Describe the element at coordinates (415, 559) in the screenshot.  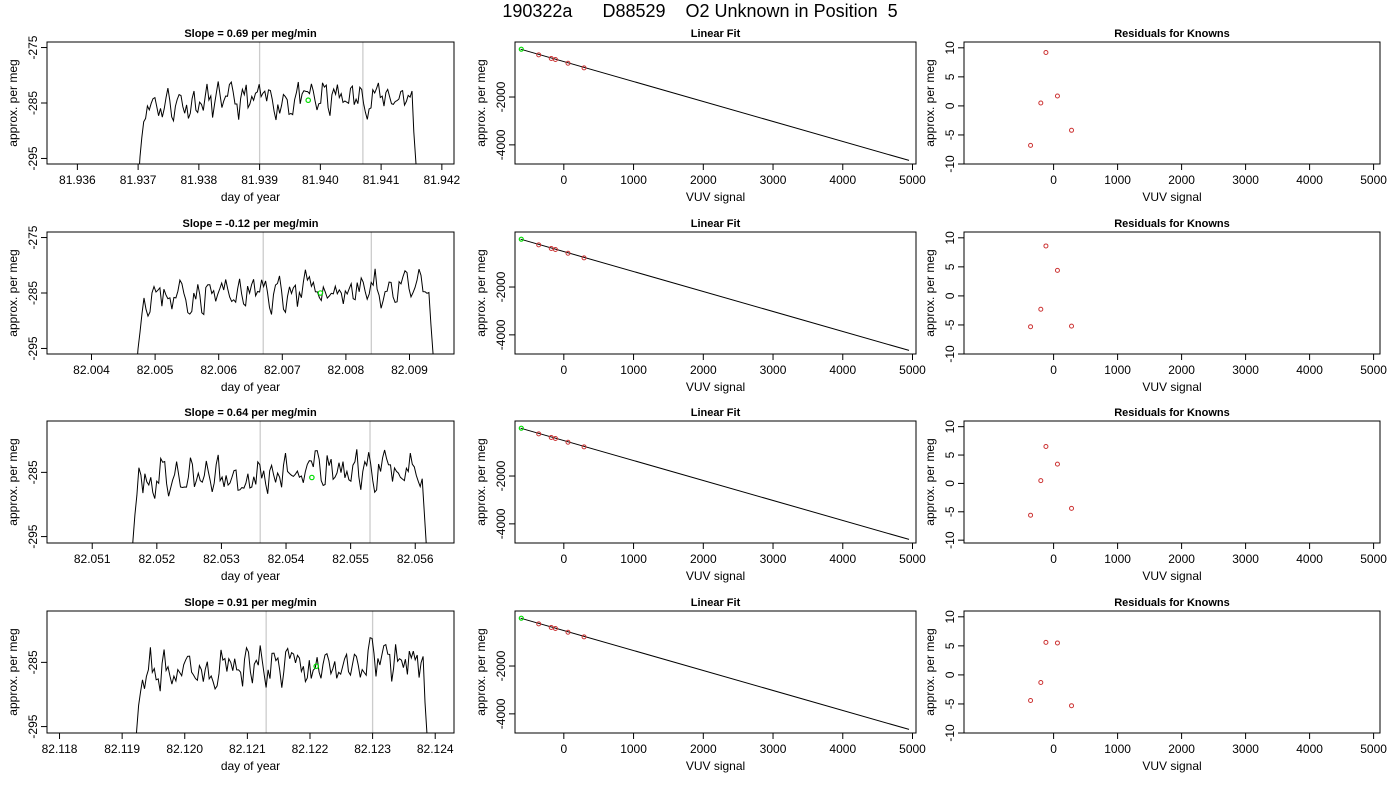
I see `x-tick-label: 82.056` at that location.